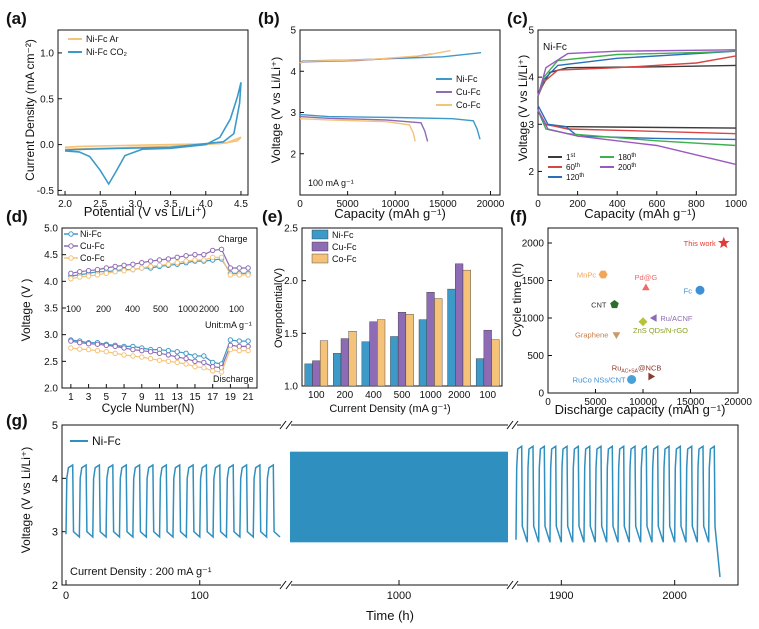 This screenshot has width=759, height=629. Describe the element at coordinates (548, 402) in the screenshot. I see `x-tick-label-f-0: 0` at that location.